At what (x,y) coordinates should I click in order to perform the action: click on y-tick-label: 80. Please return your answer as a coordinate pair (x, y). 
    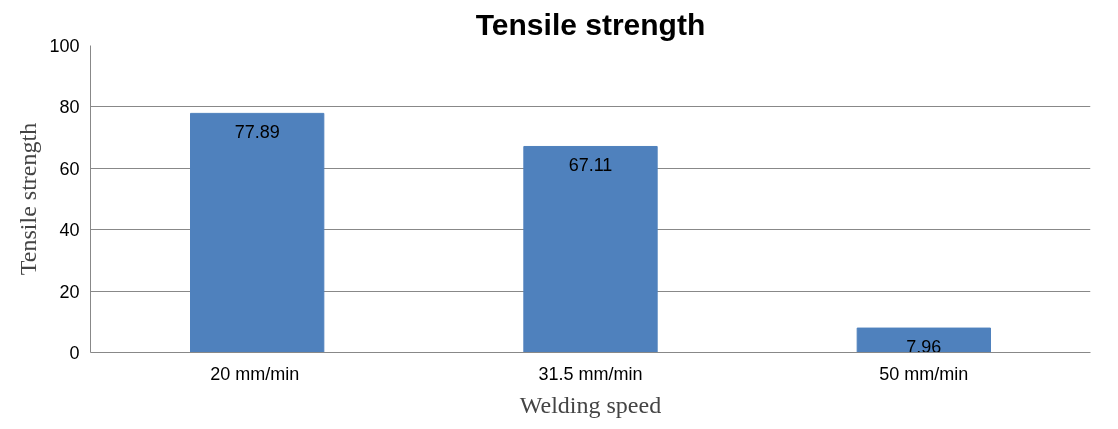
    Looking at the image, I should click on (69, 107).